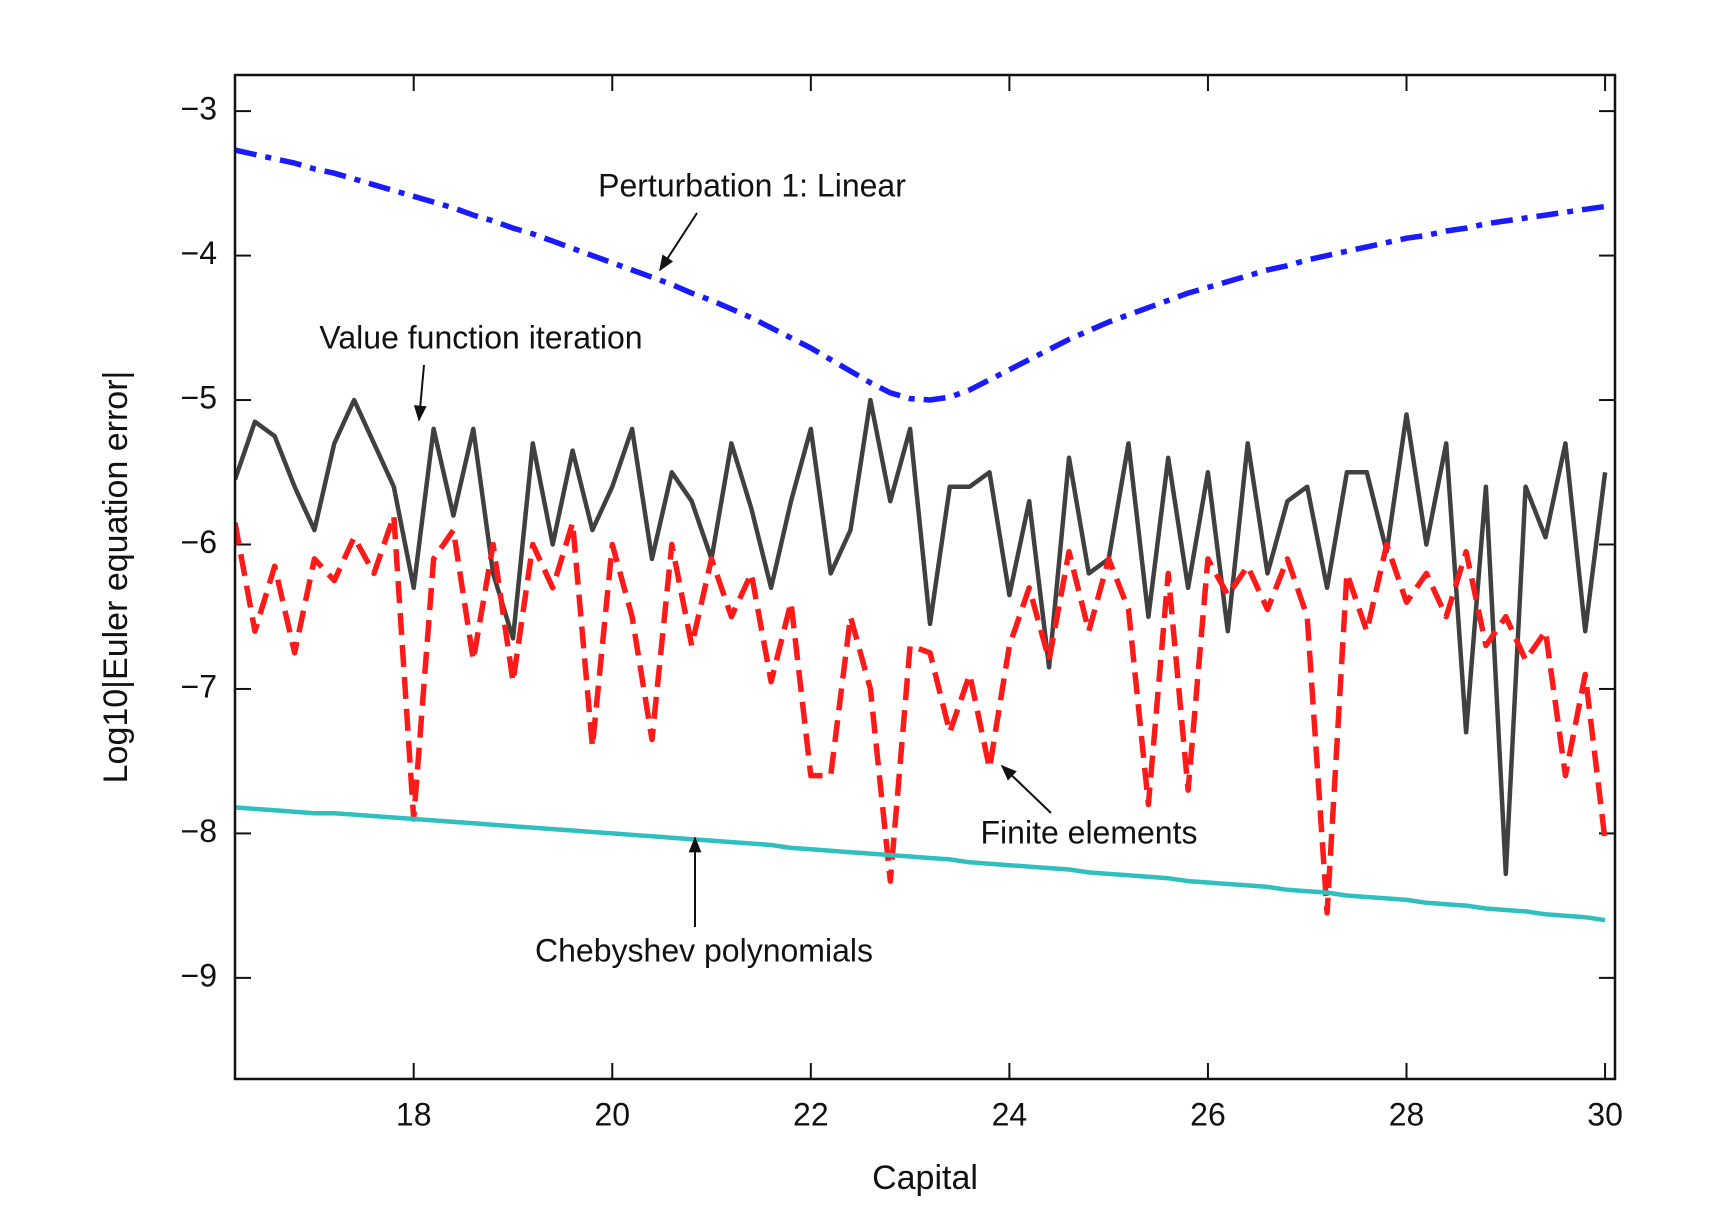 The width and height of the screenshot is (1726, 1216). Describe the element at coordinates (1010, 1114) in the screenshot. I see `x-tick-label: 24` at that location.